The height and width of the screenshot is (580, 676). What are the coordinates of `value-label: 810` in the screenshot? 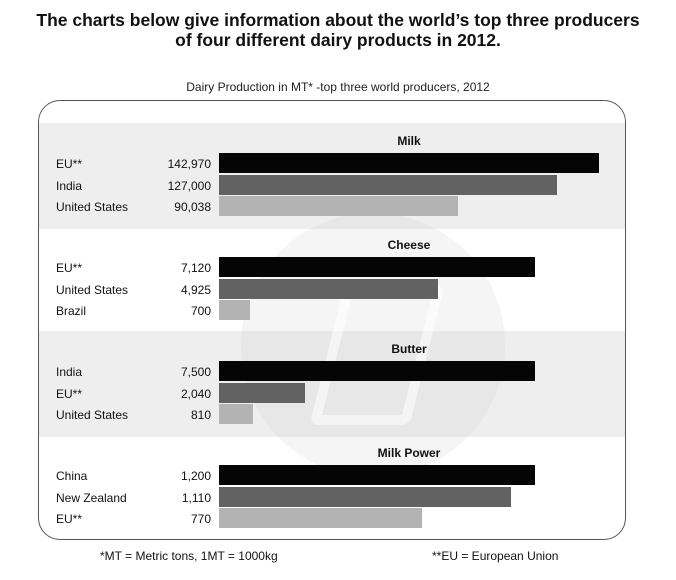 It's located at (200, 415).